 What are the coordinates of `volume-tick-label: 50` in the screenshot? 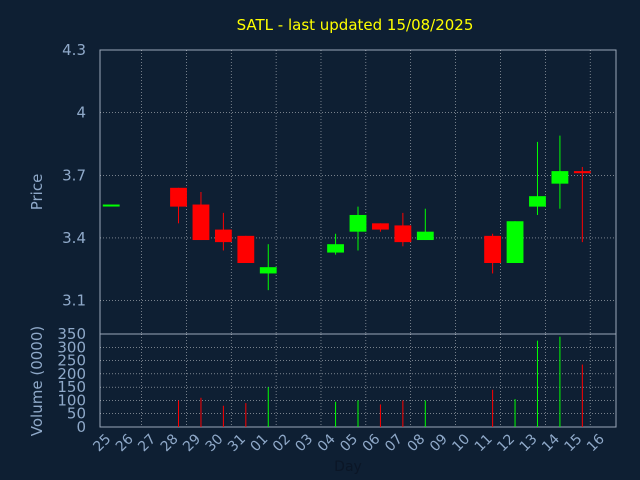 It's located at (76, 414).